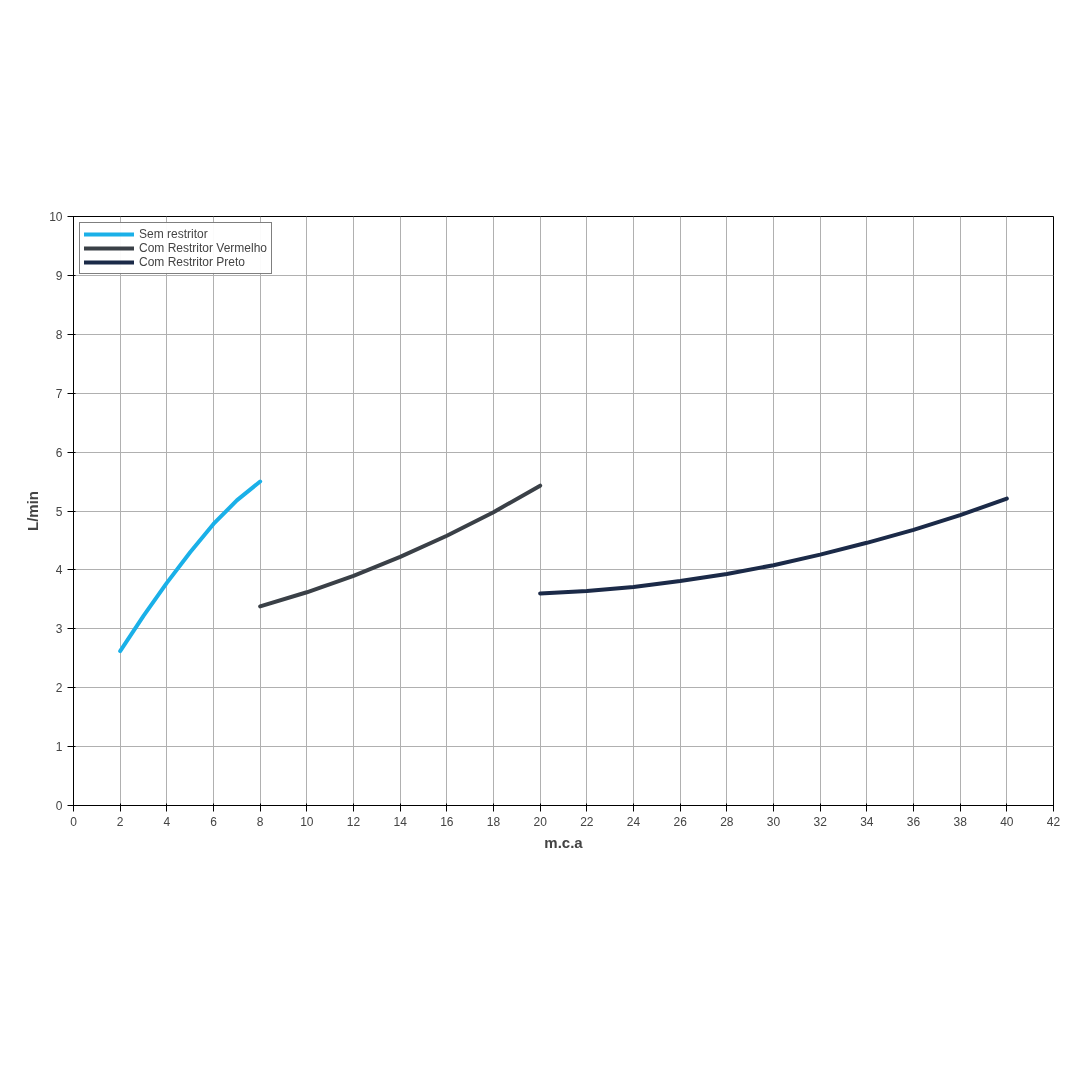 The image size is (1080, 1080). I want to click on x-tick-label: 40, so click(1007, 821).